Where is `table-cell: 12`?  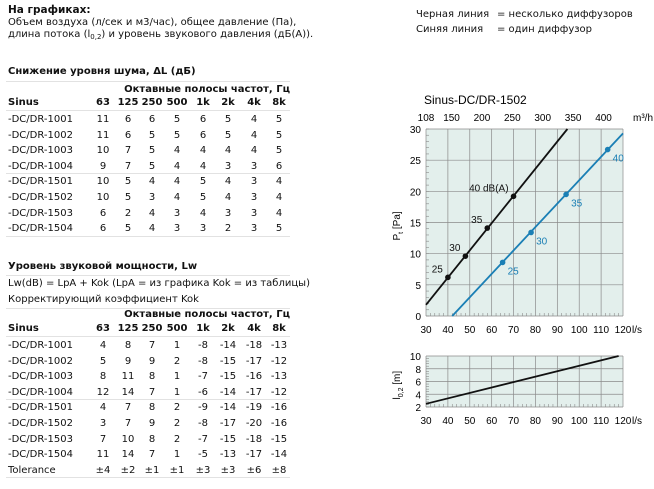 table-cell: 12 is located at coordinates (103, 392).